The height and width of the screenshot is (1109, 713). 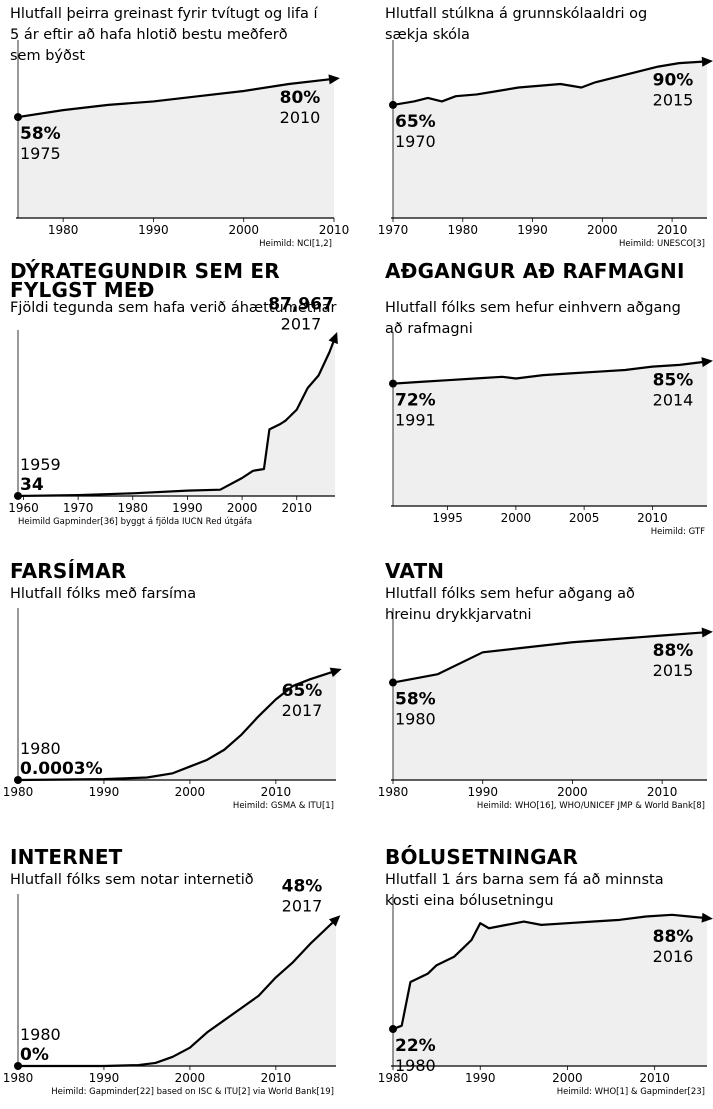 What do you see at coordinates (673, 80) in the screenshot?
I see `end-value-label: 90%` at bounding box center [673, 80].